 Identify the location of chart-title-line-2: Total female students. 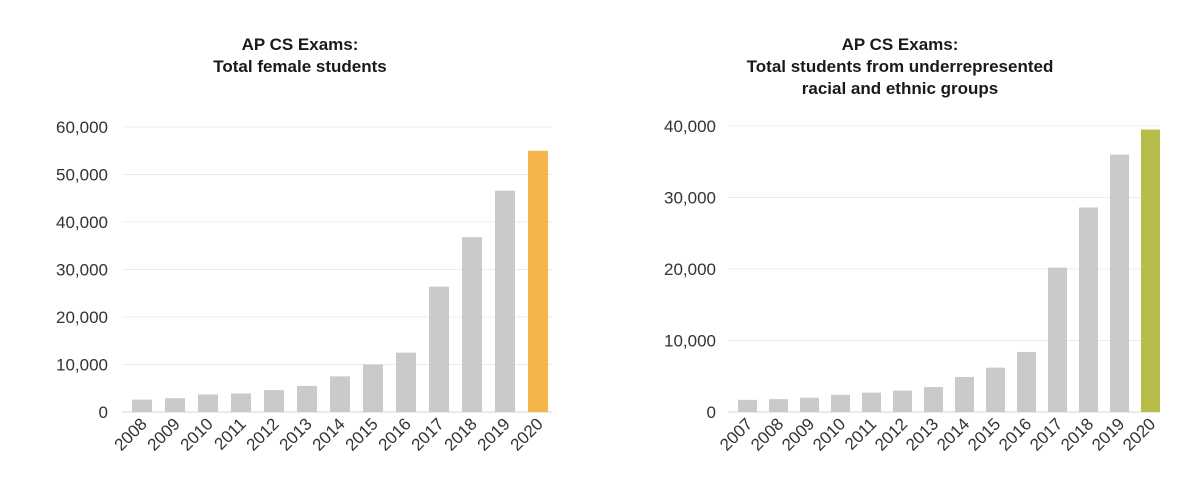
(300, 66).